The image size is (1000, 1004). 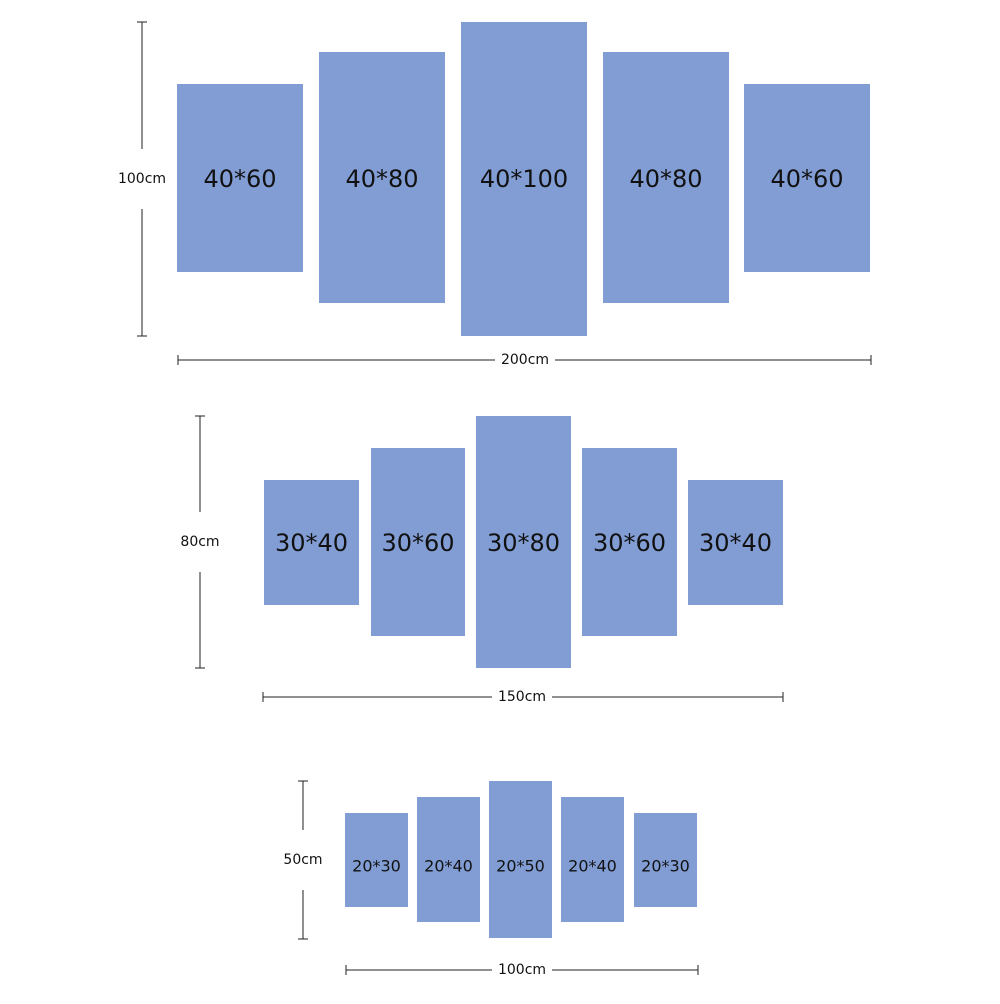 What do you see at coordinates (522, 697) in the screenshot?
I see `width-label: 150cm` at bounding box center [522, 697].